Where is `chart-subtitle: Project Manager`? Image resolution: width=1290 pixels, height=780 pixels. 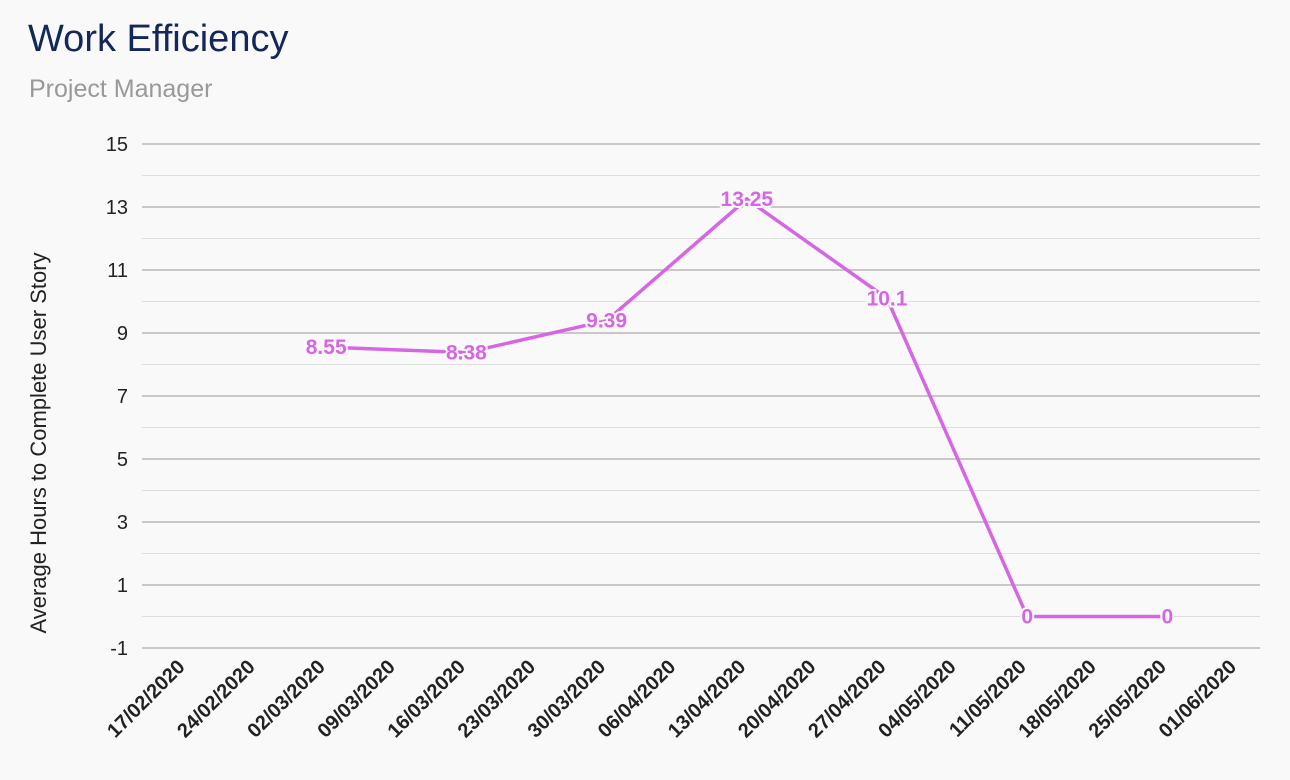 chart-subtitle: Project Manager is located at coordinates (121, 89).